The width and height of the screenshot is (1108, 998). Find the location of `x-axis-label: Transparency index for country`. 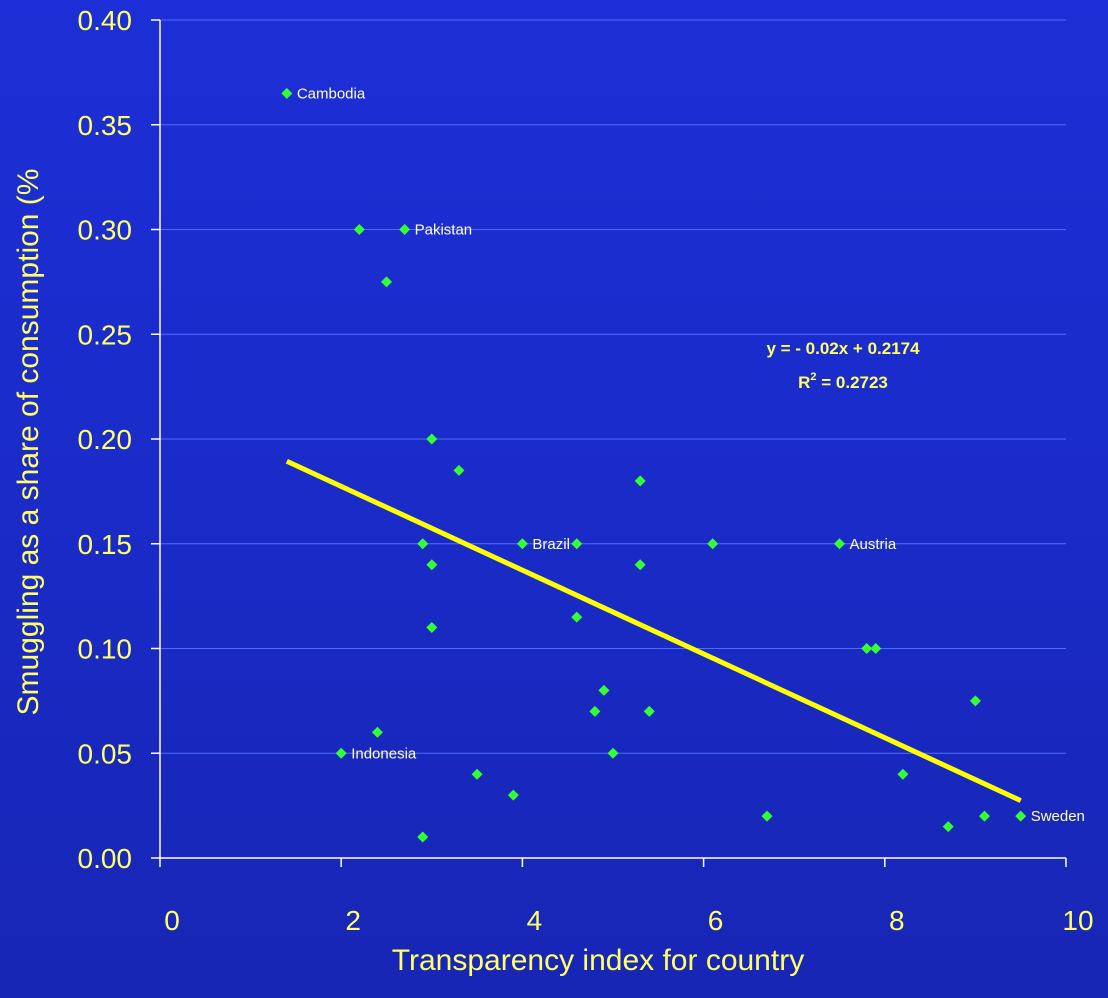

x-axis-label: Transparency index for country is located at coordinates (598, 960).